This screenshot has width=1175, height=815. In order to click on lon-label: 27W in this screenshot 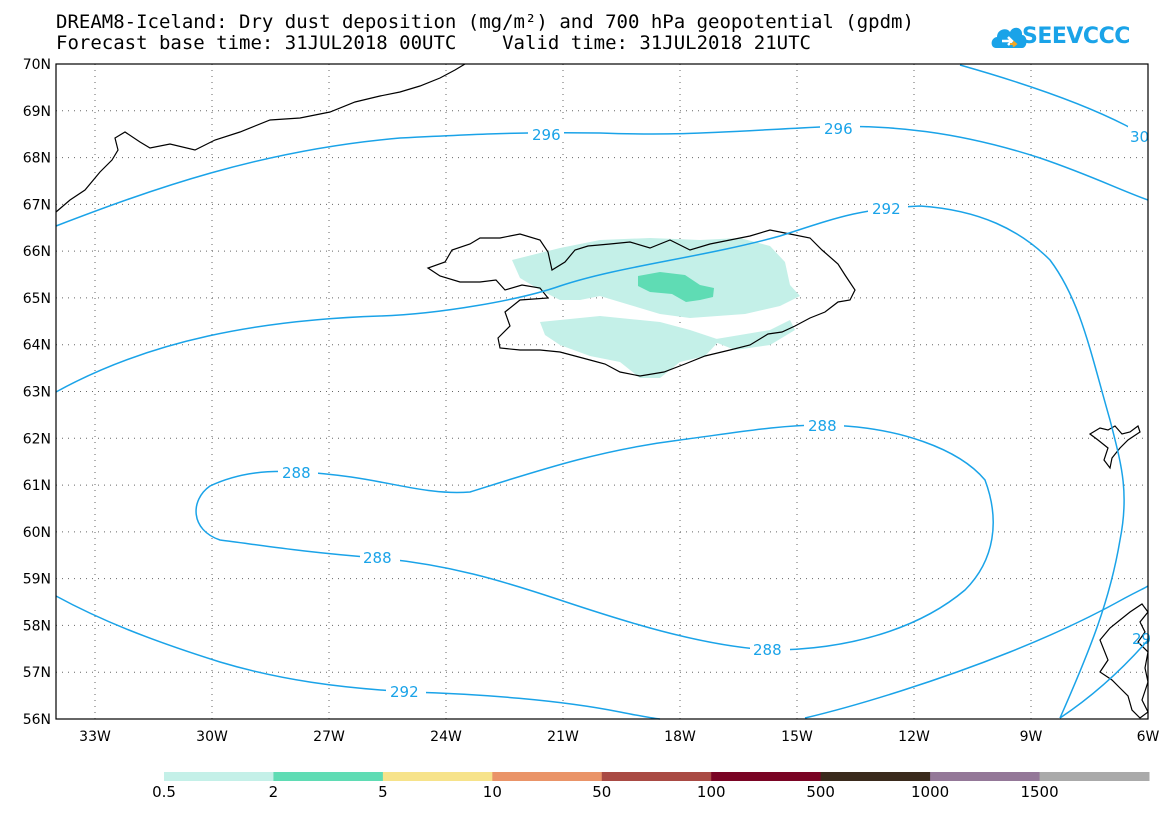, I will do `click(329, 737)`.